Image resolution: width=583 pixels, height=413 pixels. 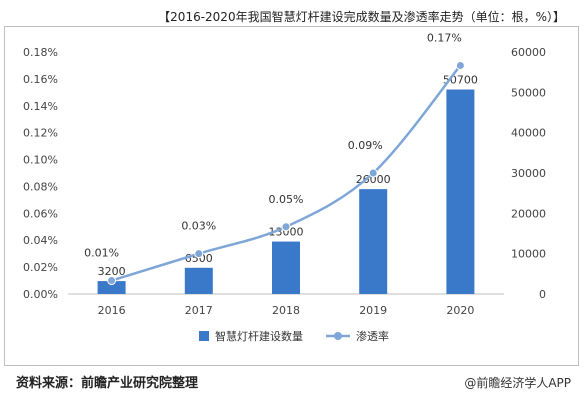 What do you see at coordinates (365, 145) in the screenshot?
I see `line-value-label: 0.09%` at bounding box center [365, 145].